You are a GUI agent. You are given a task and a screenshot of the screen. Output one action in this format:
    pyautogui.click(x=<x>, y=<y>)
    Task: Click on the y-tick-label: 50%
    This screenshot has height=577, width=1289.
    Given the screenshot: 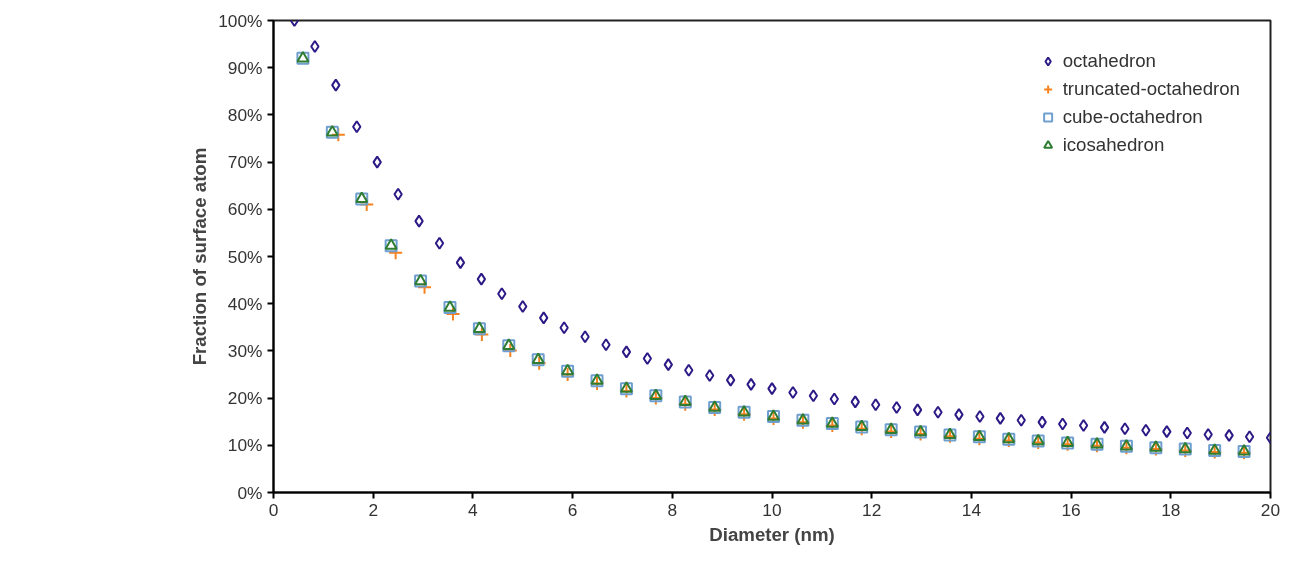 What is the action you would take?
    pyautogui.click(x=245, y=256)
    